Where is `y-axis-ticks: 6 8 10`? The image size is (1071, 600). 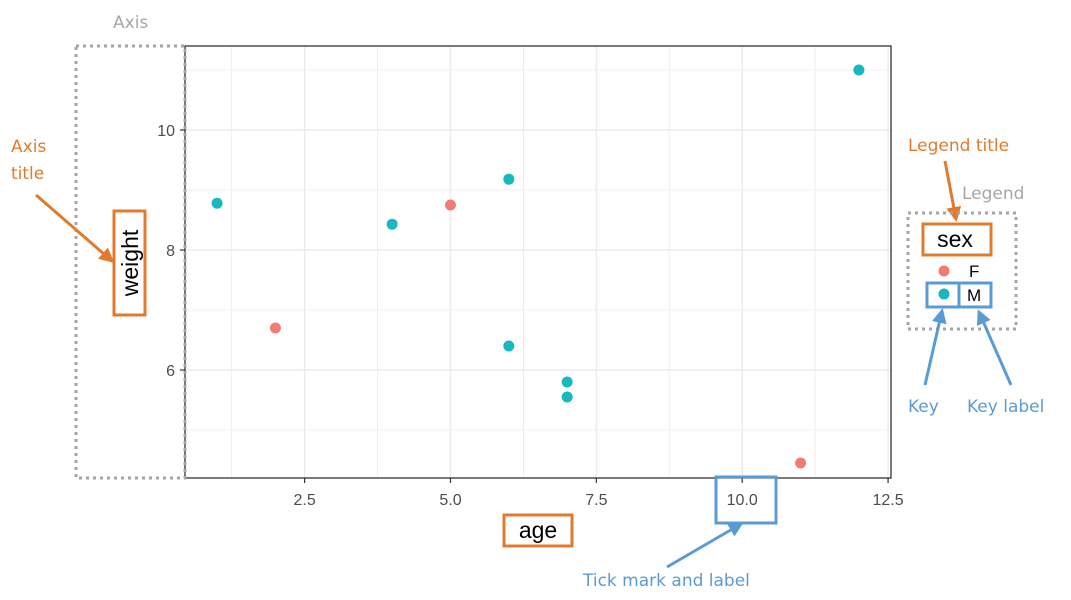
y-axis-ticks: 6 8 10 is located at coordinates (171, 251).